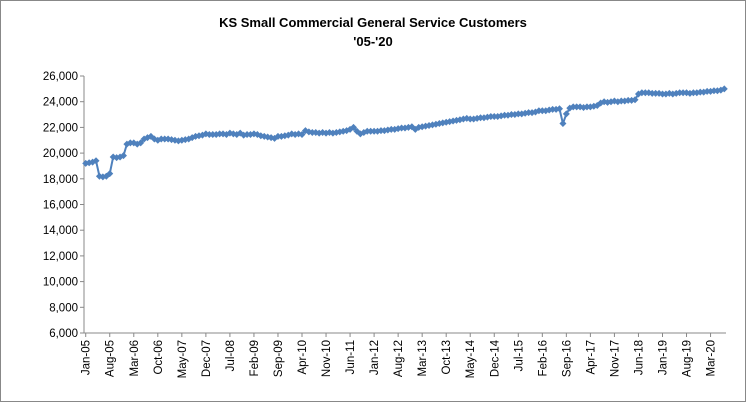  Describe the element at coordinates (375, 357) in the screenshot. I see `x-tick-label: Jan-12` at that location.